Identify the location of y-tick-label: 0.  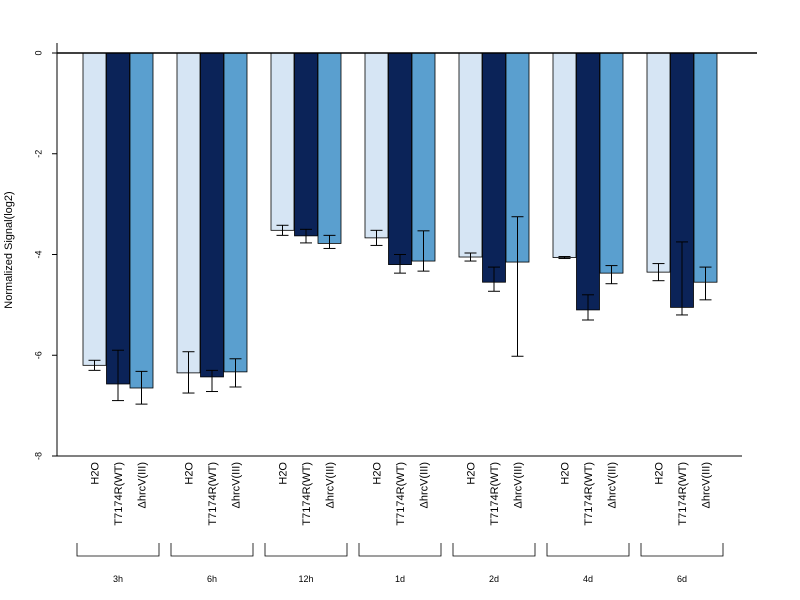
(38, 52).